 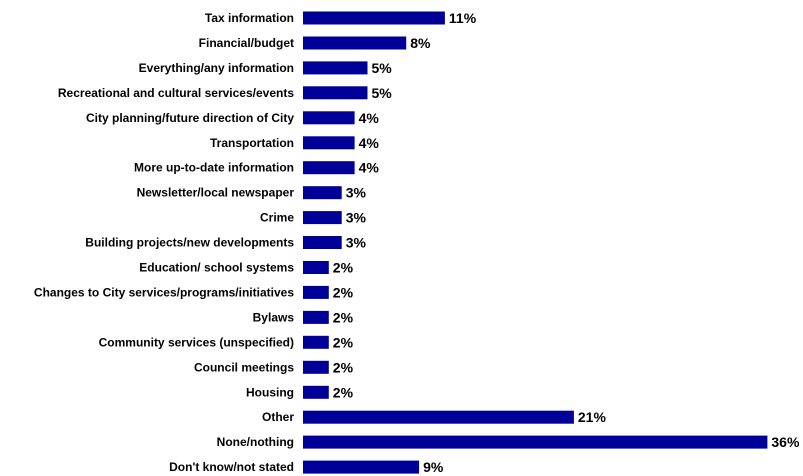 I want to click on category-label-18: None/nothing, so click(x=255, y=442).